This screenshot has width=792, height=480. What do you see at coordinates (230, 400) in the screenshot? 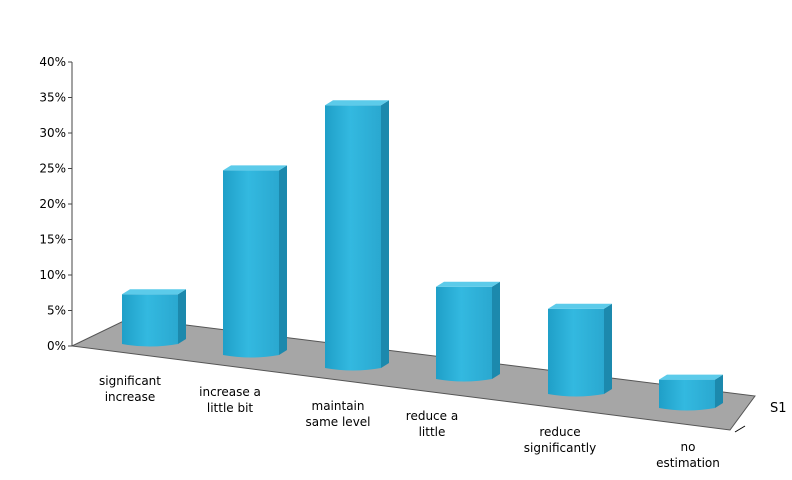
I see `category-label: increase a little bit` at bounding box center [230, 400].